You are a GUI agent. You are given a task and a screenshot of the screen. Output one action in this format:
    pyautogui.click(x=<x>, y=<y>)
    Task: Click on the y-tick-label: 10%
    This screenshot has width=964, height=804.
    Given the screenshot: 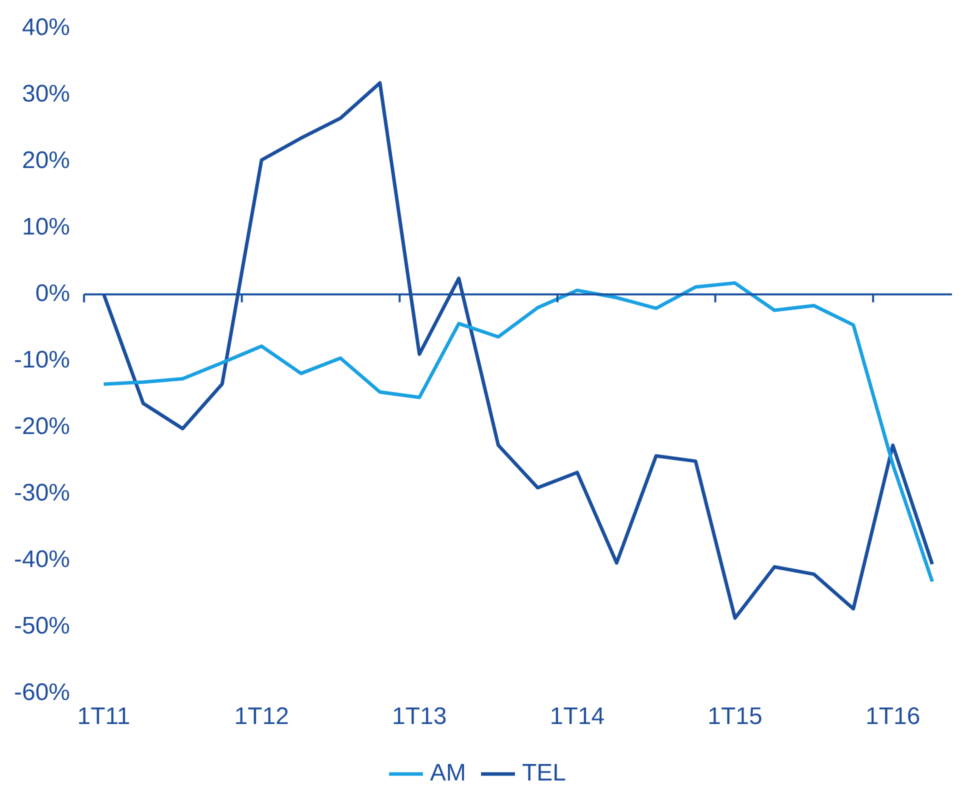 What is the action you would take?
    pyautogui.click(x=46, y=226)
    